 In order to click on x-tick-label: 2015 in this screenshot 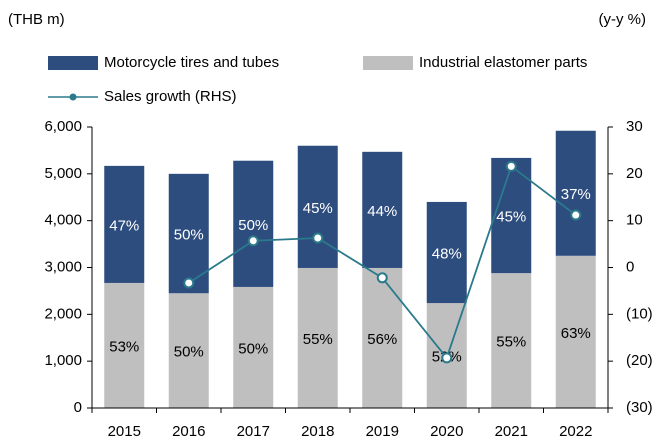, I will do `click(124, 430)`.